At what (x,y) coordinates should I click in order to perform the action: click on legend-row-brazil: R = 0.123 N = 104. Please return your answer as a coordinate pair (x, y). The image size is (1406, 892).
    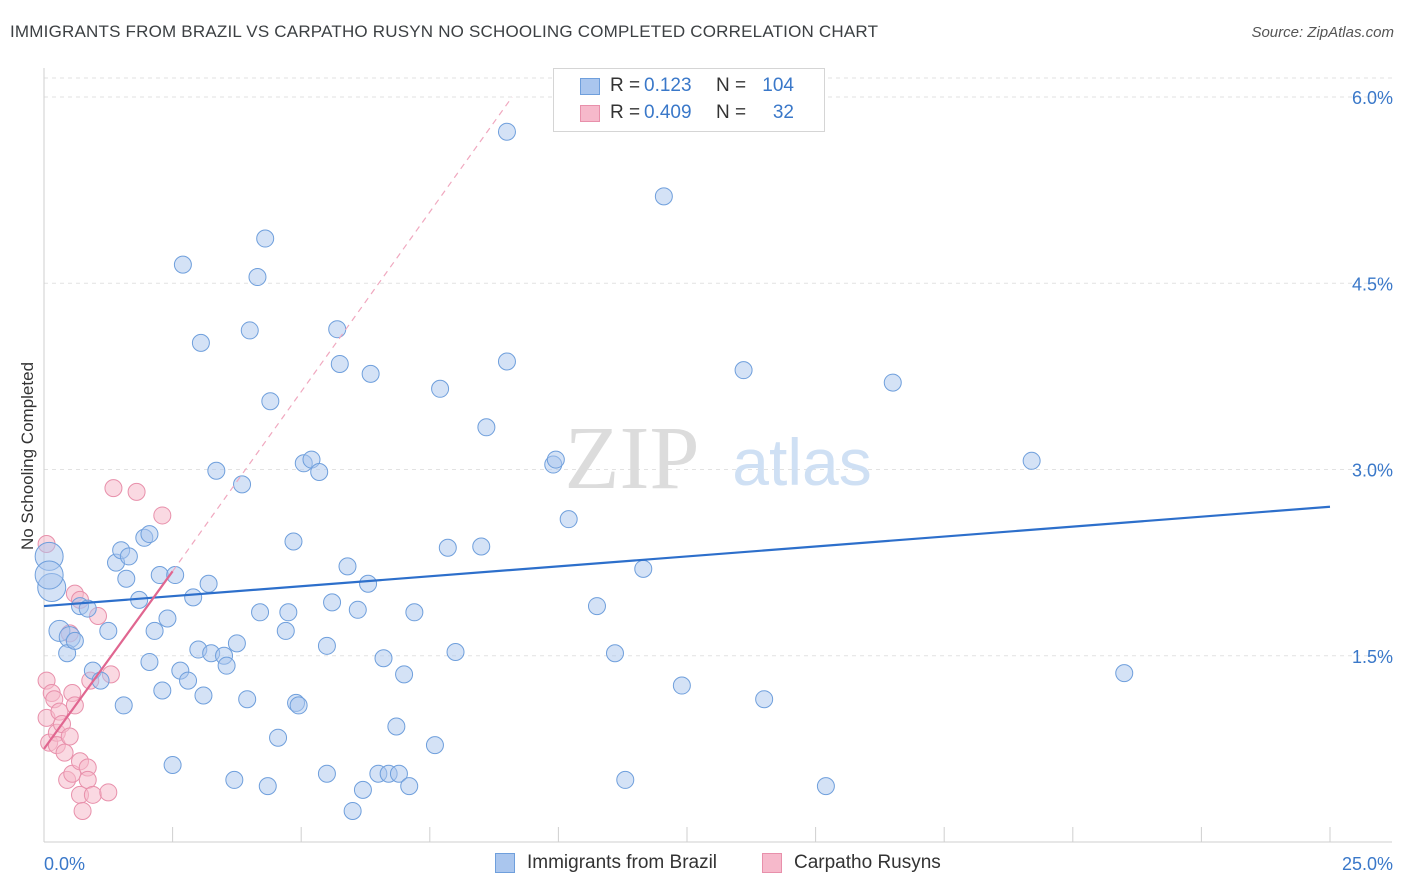
    Looking at the image, I should click on (674, 86).